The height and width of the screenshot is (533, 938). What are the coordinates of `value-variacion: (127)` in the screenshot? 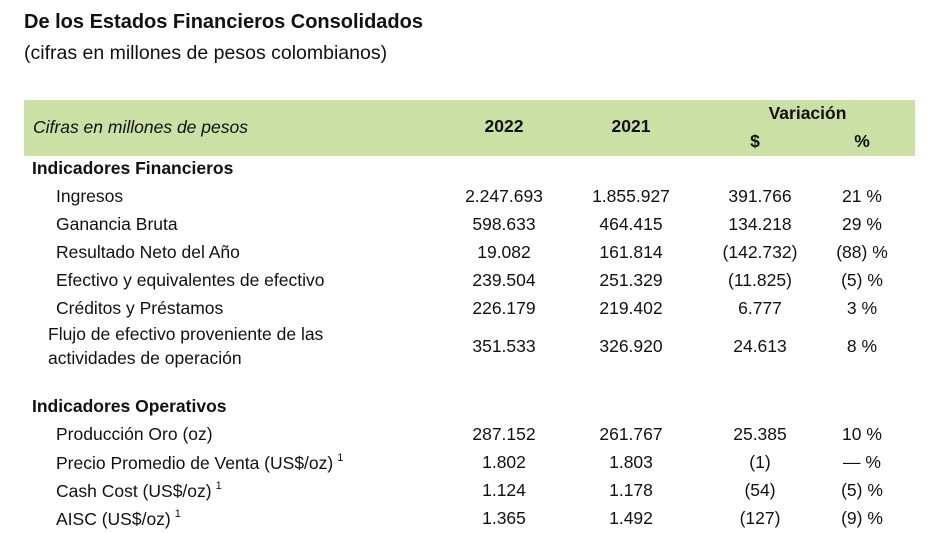 It's located at (760, 518).